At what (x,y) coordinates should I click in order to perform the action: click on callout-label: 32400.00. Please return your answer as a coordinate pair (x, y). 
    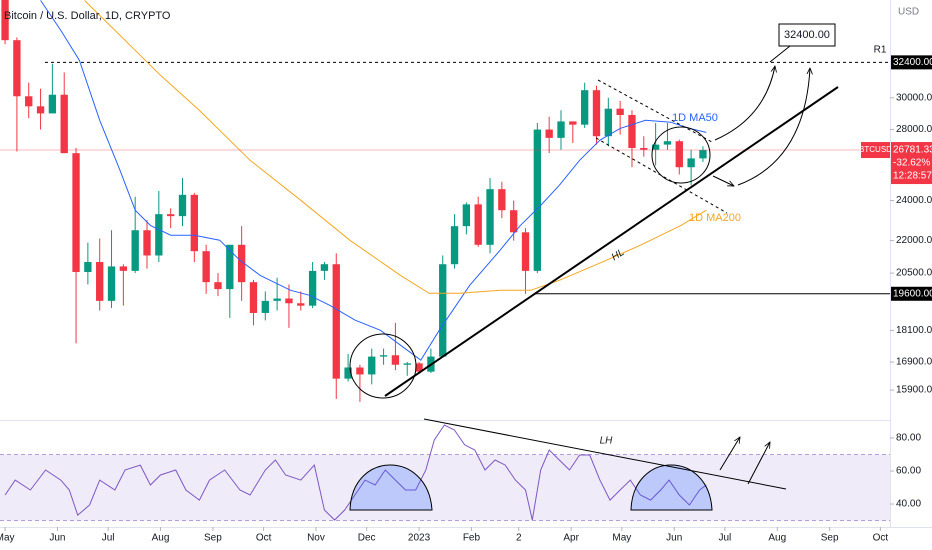
    Looking at the image, I should click on (807, 35).